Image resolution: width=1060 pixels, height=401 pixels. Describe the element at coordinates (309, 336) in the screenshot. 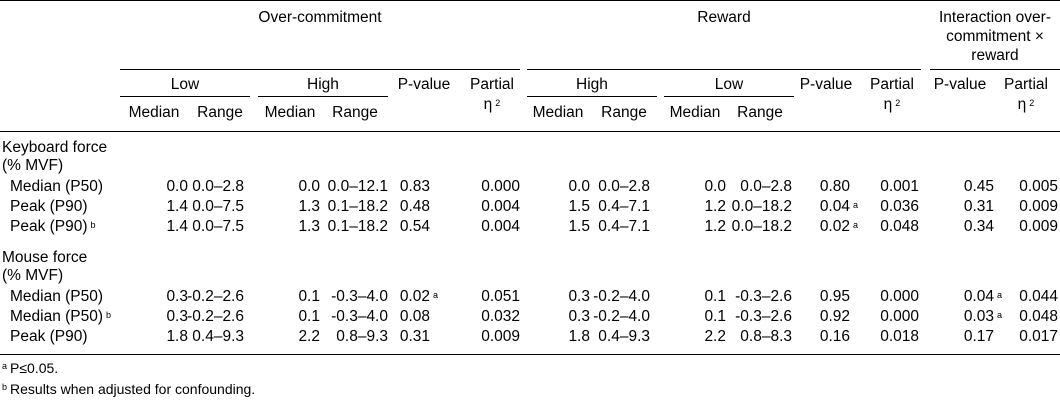

I see `cell-over-high-median: 2.2` at that location.